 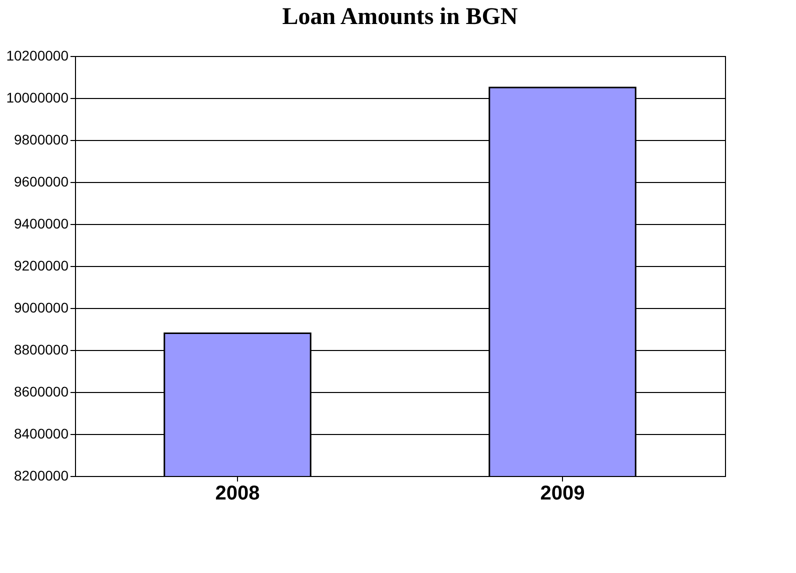 What do you see at coordinates (41, 434) in the screenshot?
I see `y-tick-label: 8400000` at bounding box center [41, 434].